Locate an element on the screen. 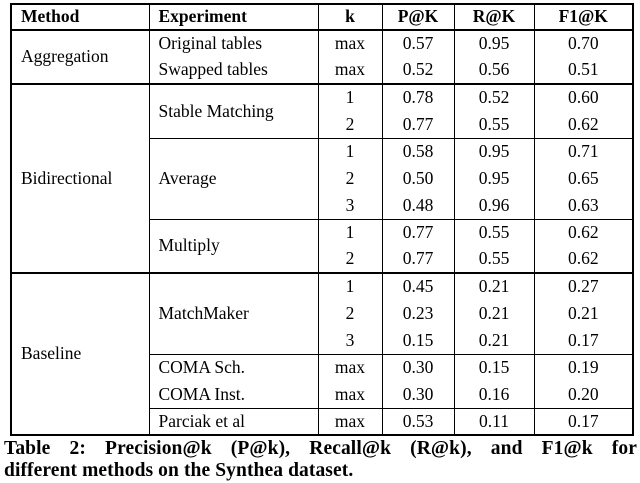 This screenshot has height=483, width=640. method-cell: Bidirectional is located at coordinates (80, 178).